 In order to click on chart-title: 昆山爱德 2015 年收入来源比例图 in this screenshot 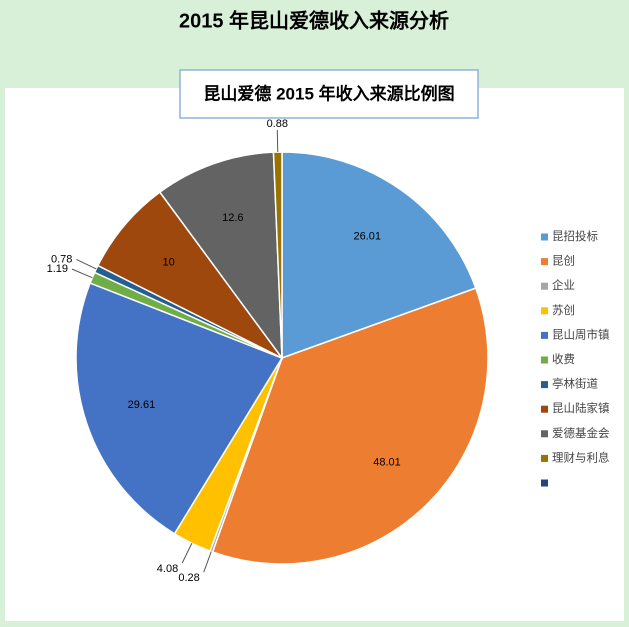, I will do `click(328, 93)`.